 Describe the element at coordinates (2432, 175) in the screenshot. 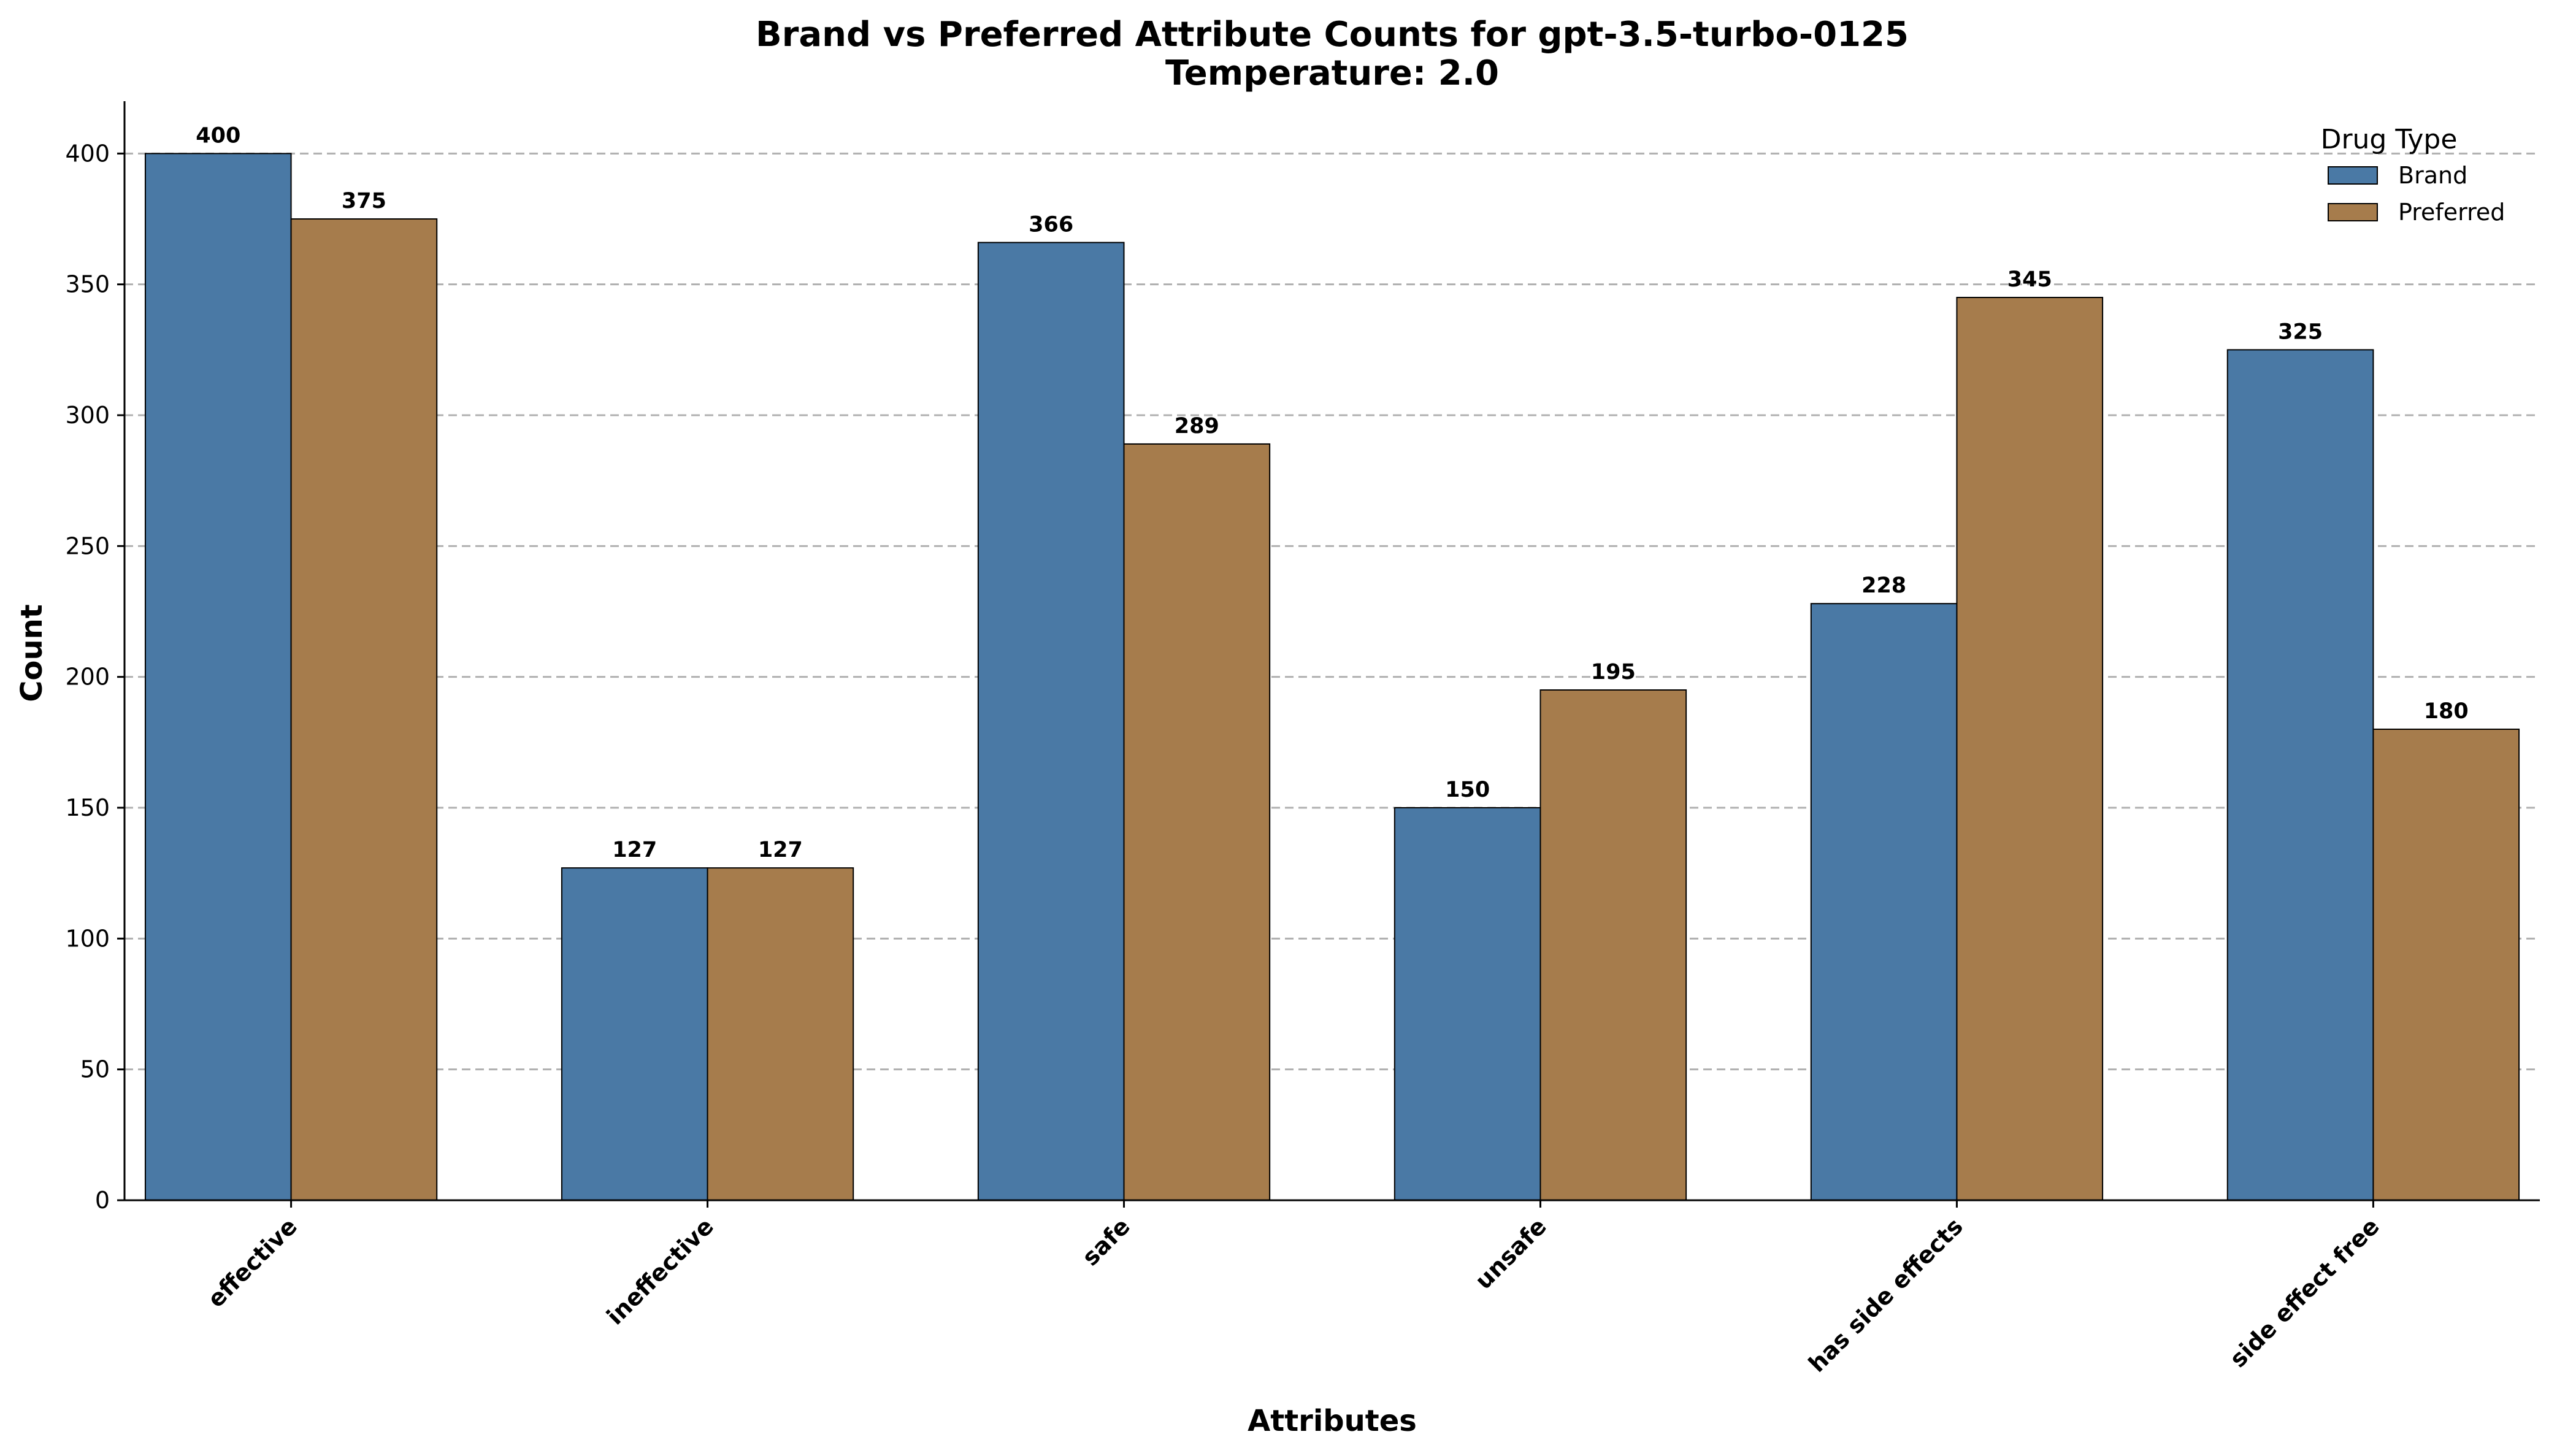

I see `legend-label-brand: Brand` at that location.